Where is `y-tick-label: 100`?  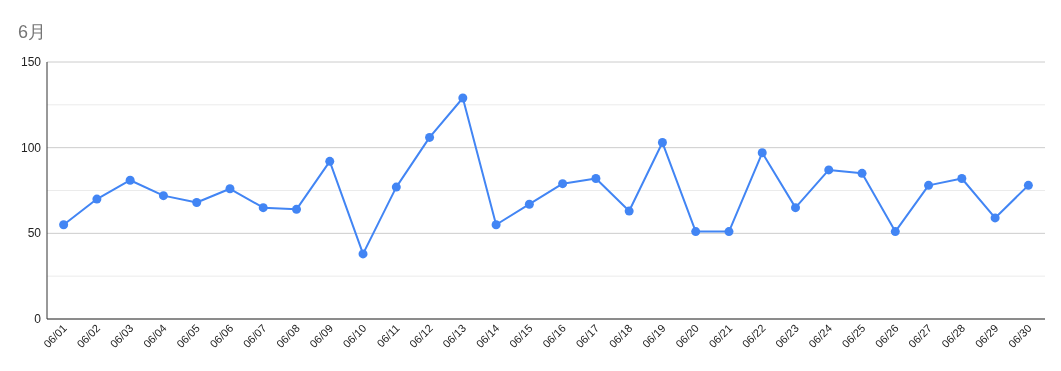 y-tick-label: 100 is located at coordinates (31, 147).